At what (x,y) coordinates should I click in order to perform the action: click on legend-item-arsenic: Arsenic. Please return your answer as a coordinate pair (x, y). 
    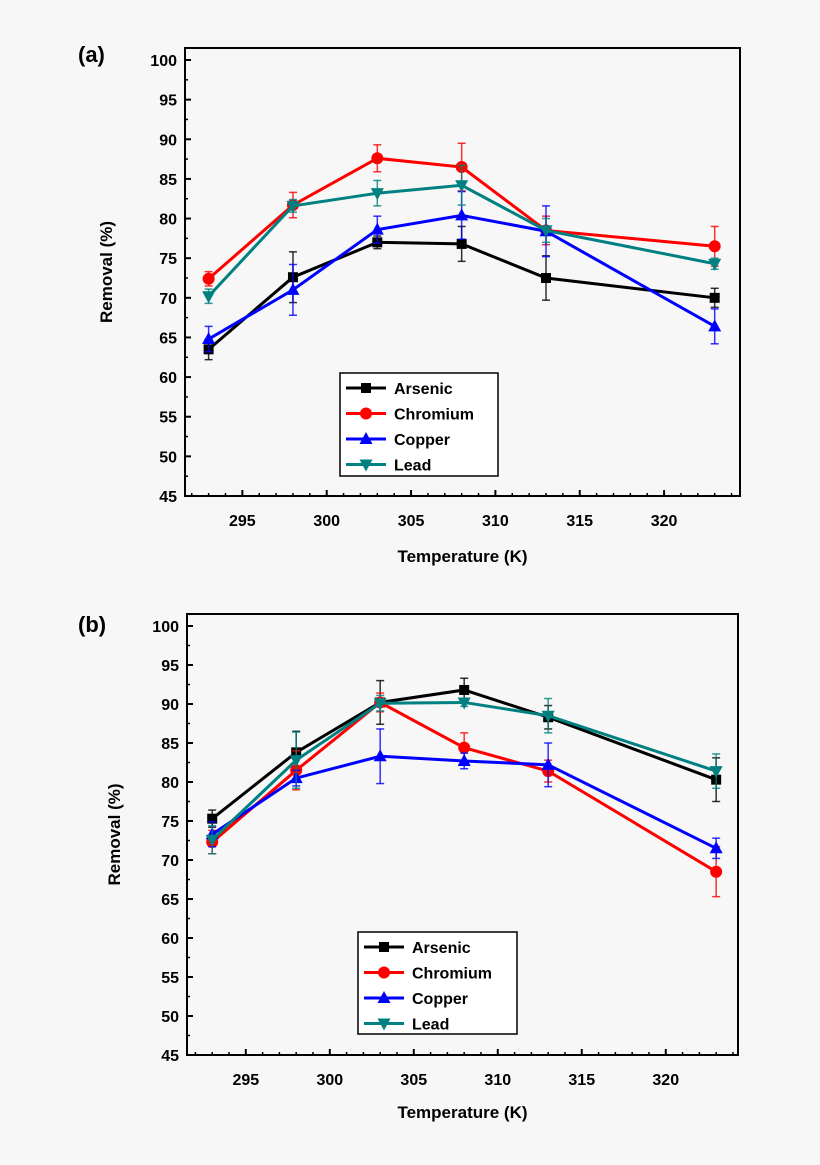
    Looking at the image, I should click on (399, 389).